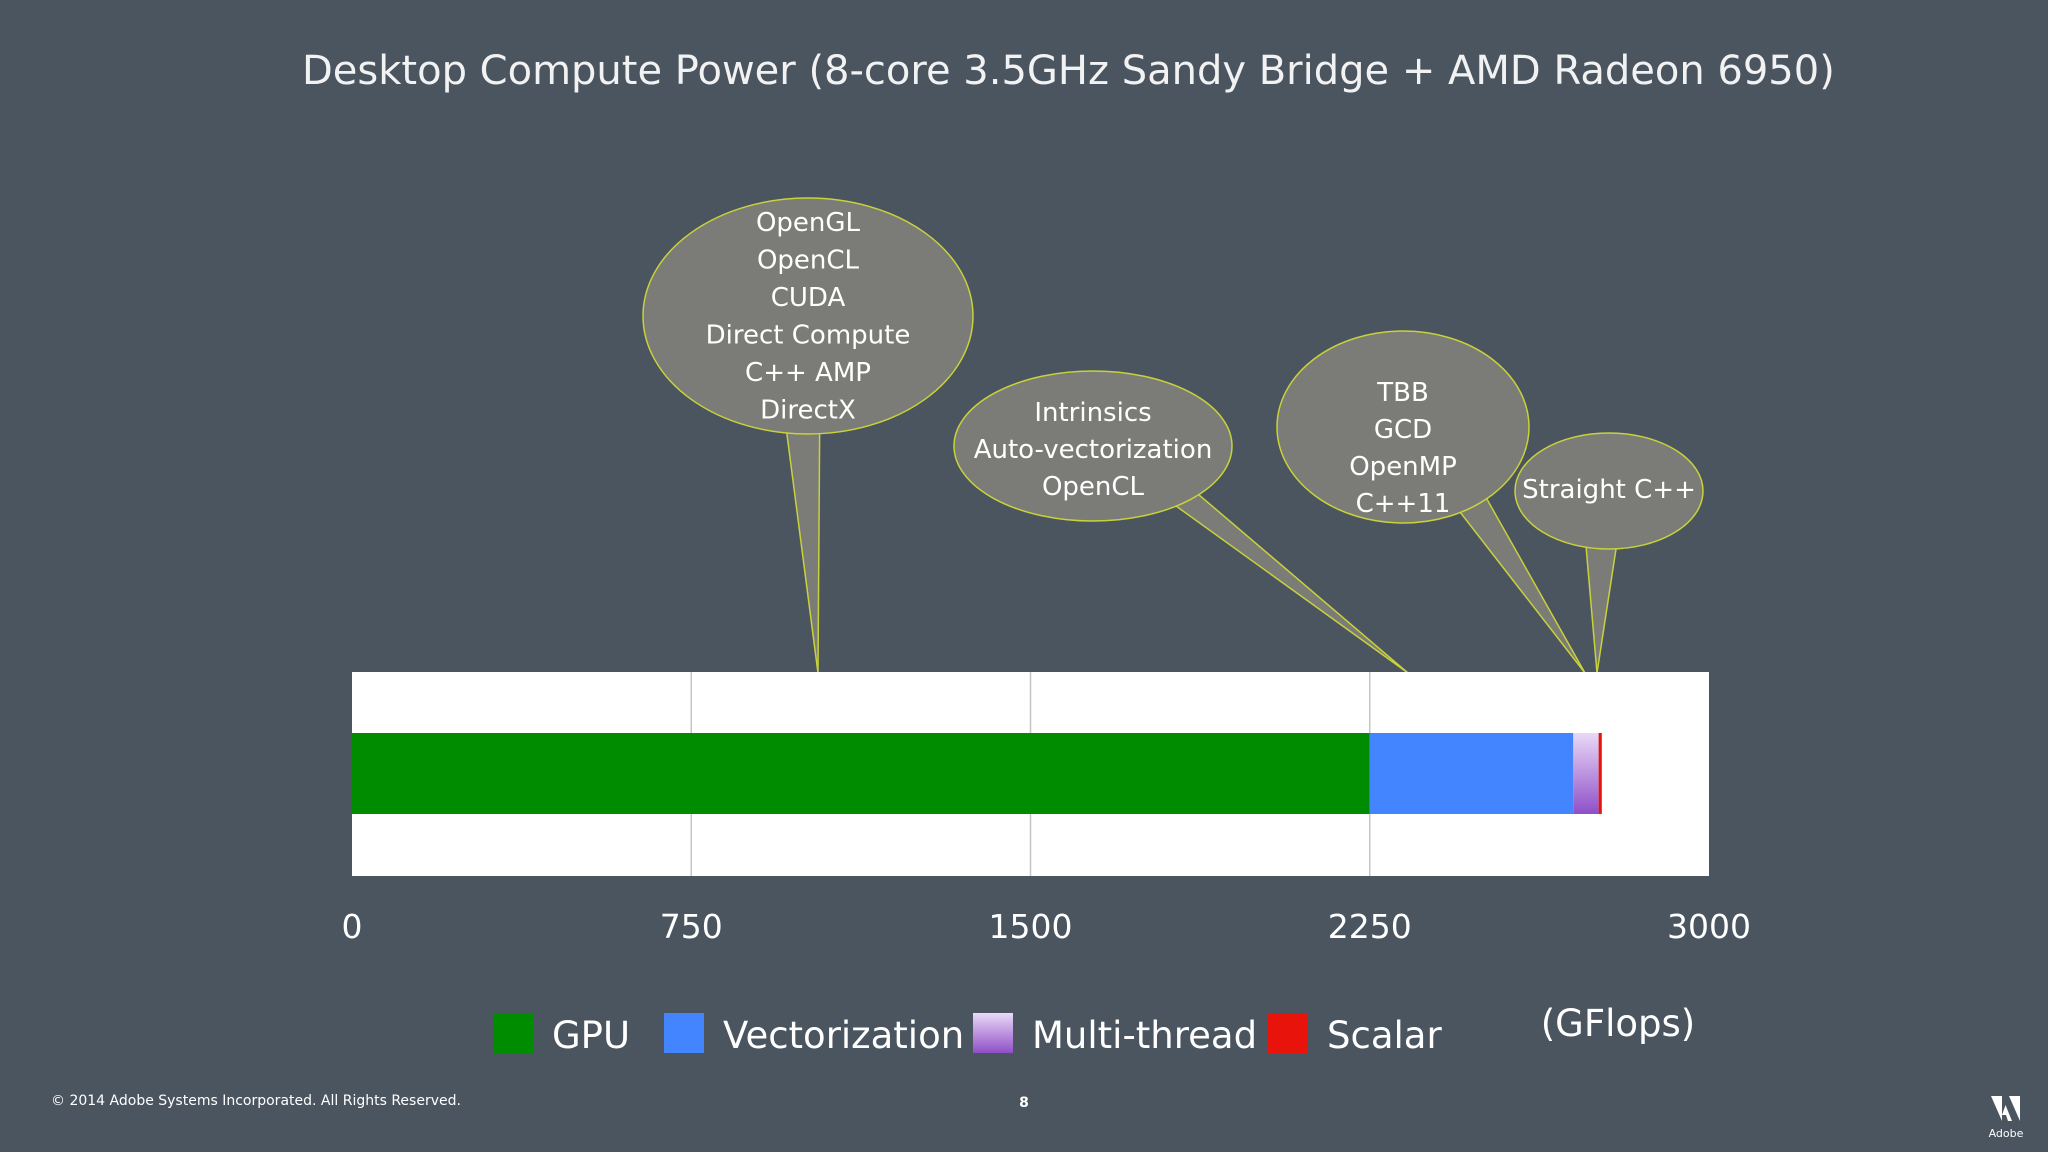  What do you see at coordinates (513, 1033) in the screenshot?
I see `legend-swatch-gpu` at bounding box center [513, 1033].